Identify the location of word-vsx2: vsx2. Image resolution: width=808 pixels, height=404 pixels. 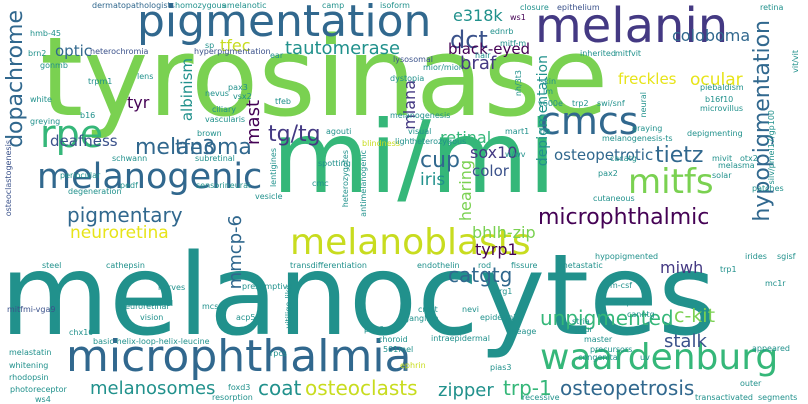
(242, 96).